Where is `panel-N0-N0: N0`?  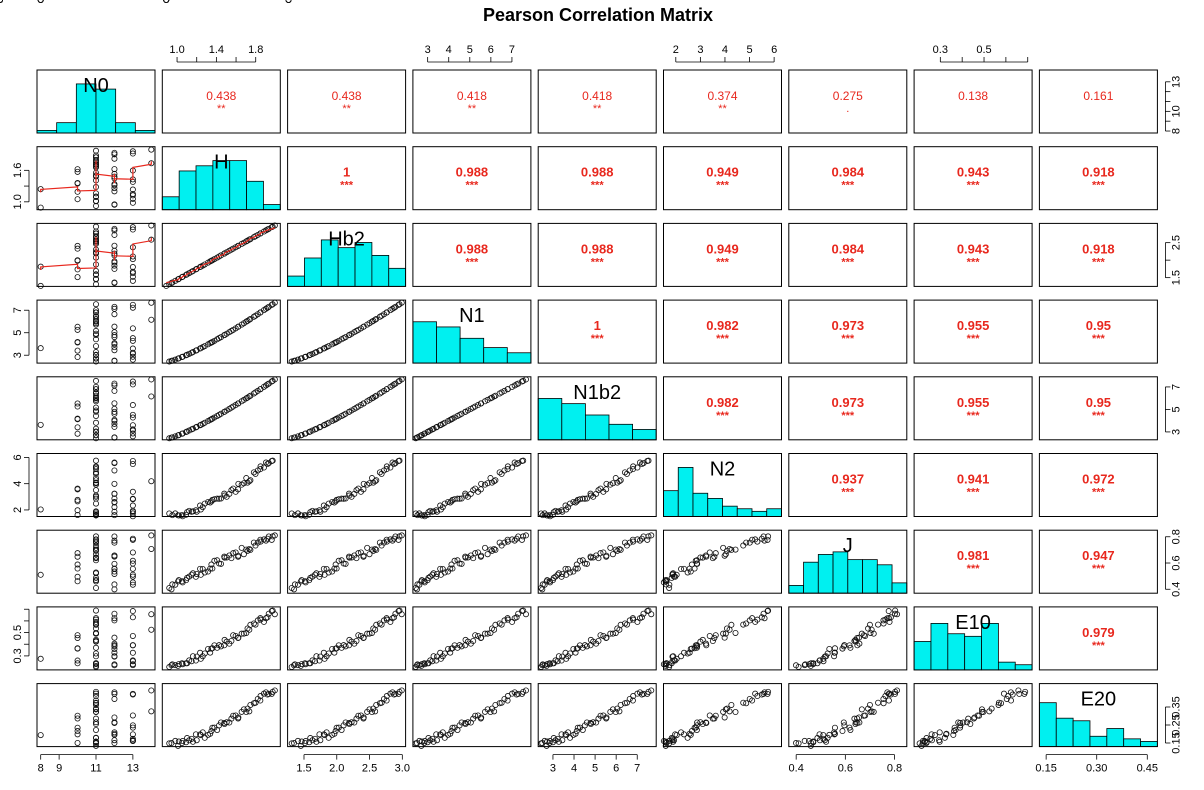
panel-N0-N0: N0 is located at coordinates (96, 101).